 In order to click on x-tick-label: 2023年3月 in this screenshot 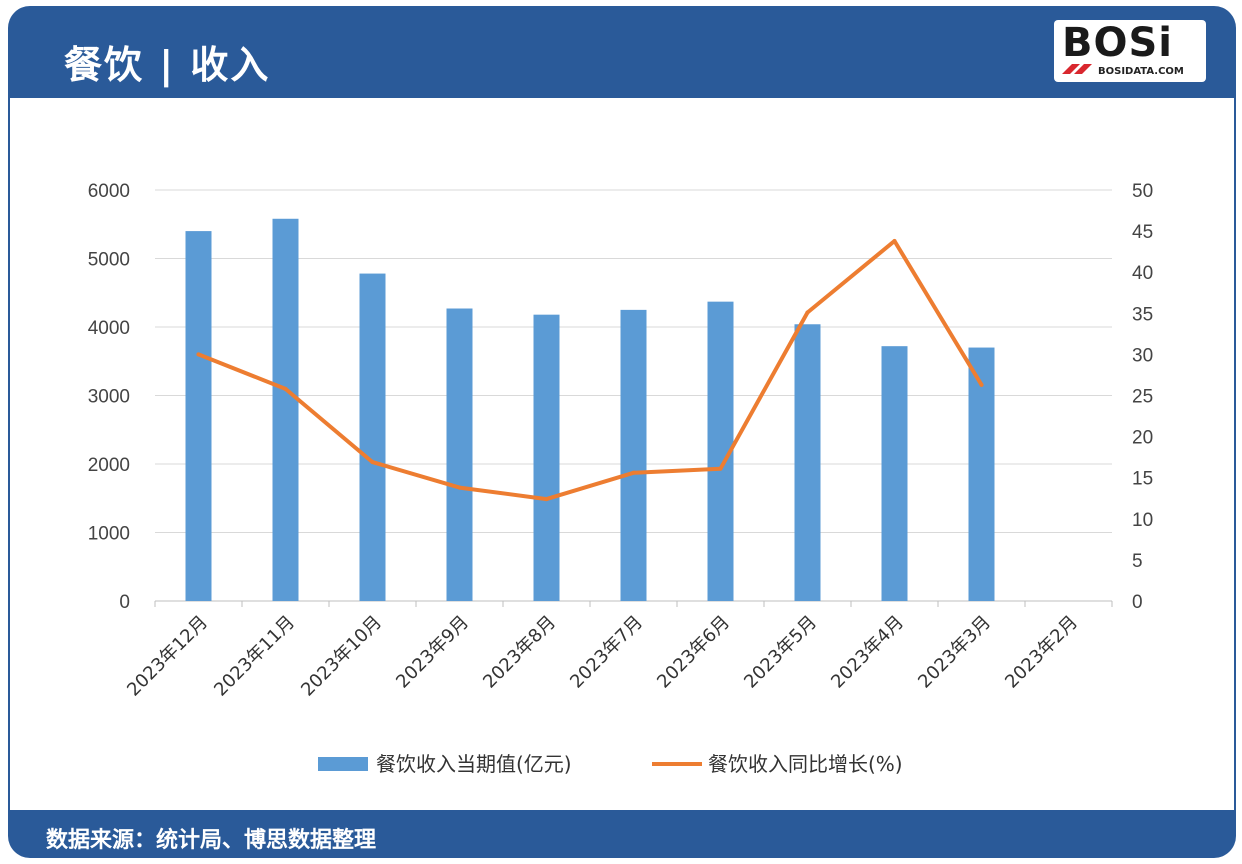, I will do `click(954, 652)`.